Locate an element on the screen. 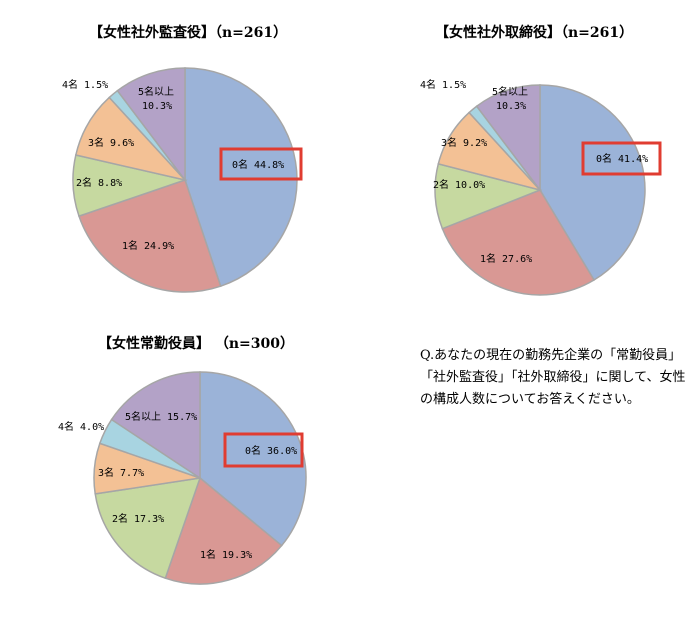  slice-label-5plus: 5名以上 15.7% is located at coordinates (161, 416).